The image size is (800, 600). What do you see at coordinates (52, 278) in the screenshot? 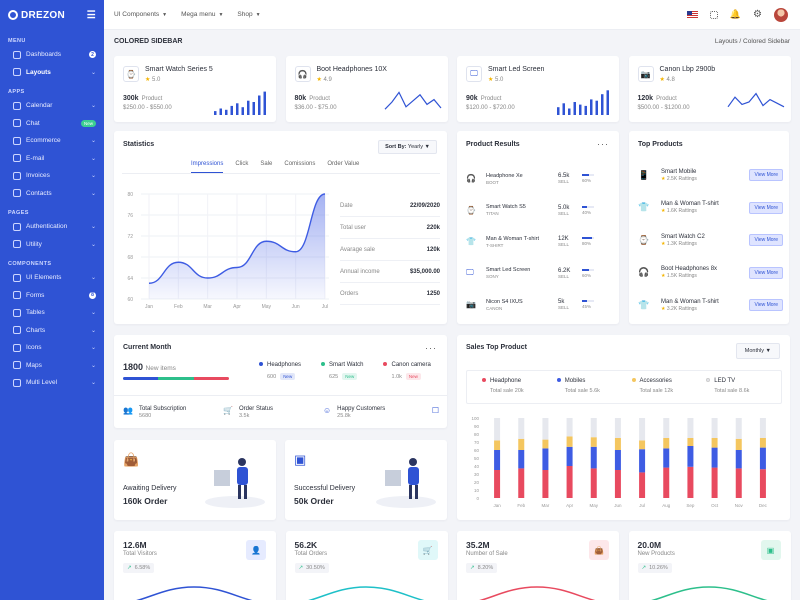
I see `sidebar-item-ui-elements: UI Elements ⌄` at bounding box center [52, 278].